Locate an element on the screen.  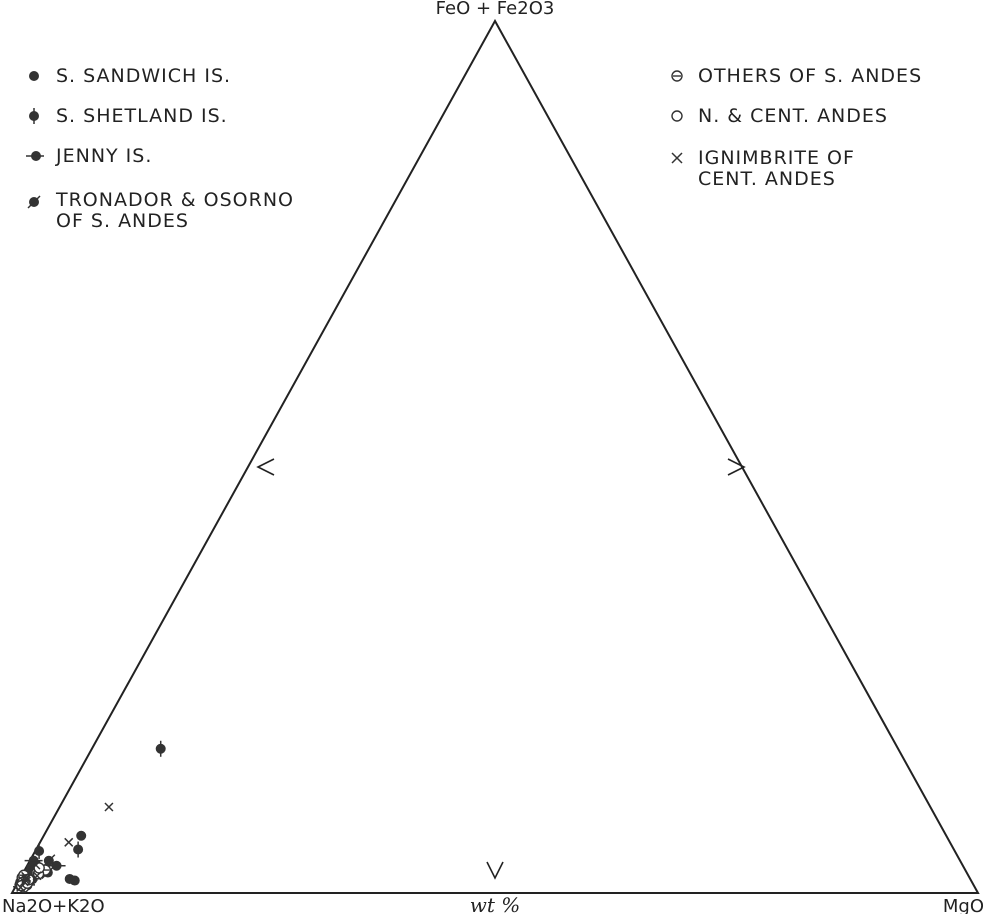
legend-label-tronador-2: OF S. ANDES is located at coordinates (122, 221).